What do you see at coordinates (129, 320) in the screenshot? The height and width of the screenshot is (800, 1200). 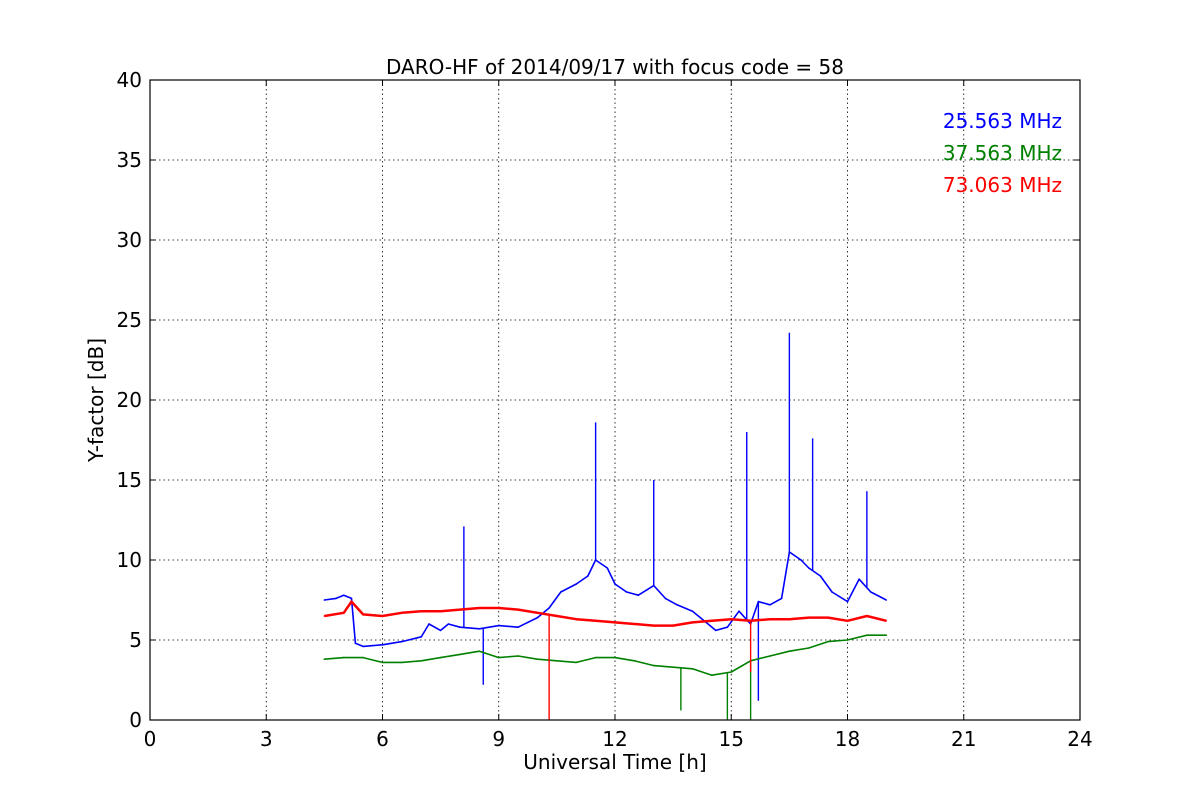 I see `y-tick-label: 25` at bounding box center [129, 320].